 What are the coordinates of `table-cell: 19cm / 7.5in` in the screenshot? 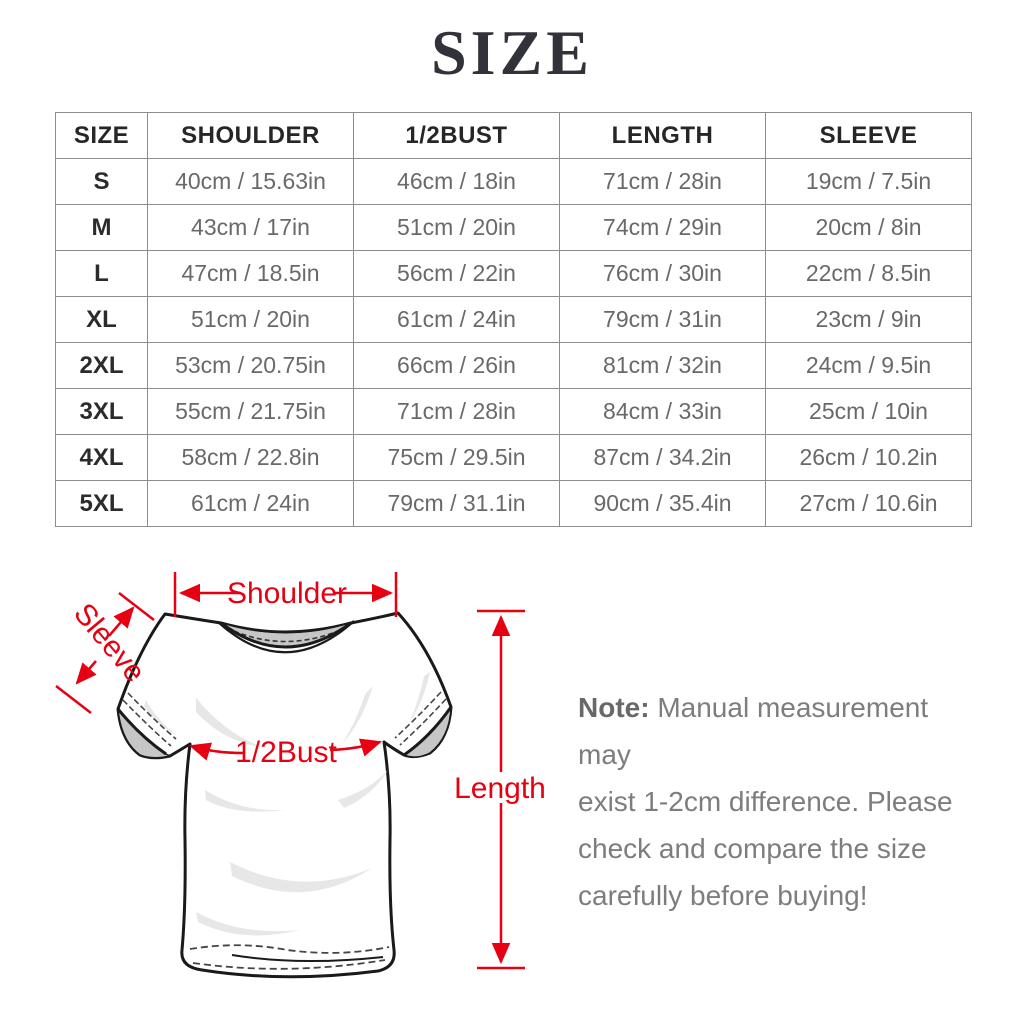 It's located at (868, 181).